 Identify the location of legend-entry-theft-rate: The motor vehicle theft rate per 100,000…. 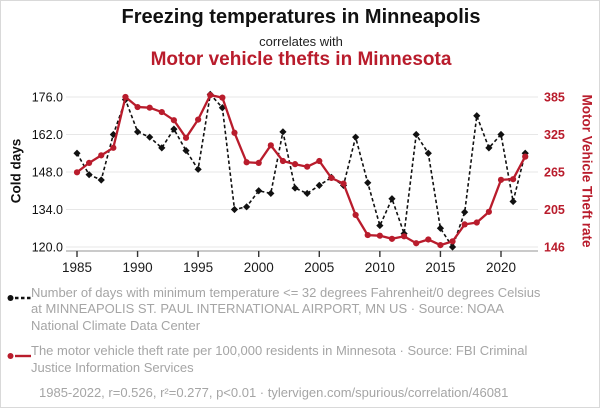
(300, 359).